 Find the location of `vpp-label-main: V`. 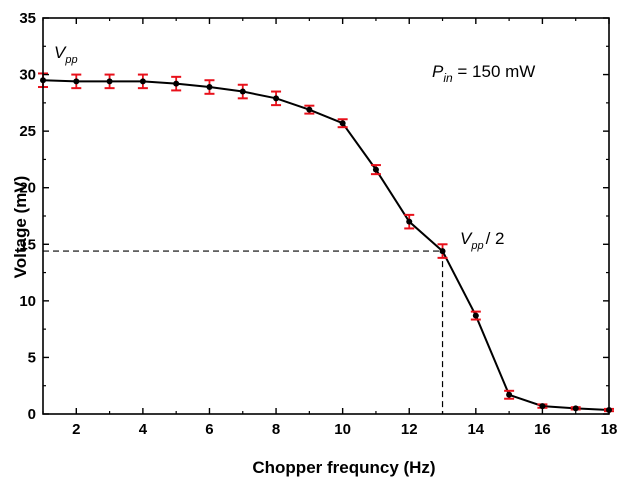

vpp-label-main: V is located at coordinates (60, 52).